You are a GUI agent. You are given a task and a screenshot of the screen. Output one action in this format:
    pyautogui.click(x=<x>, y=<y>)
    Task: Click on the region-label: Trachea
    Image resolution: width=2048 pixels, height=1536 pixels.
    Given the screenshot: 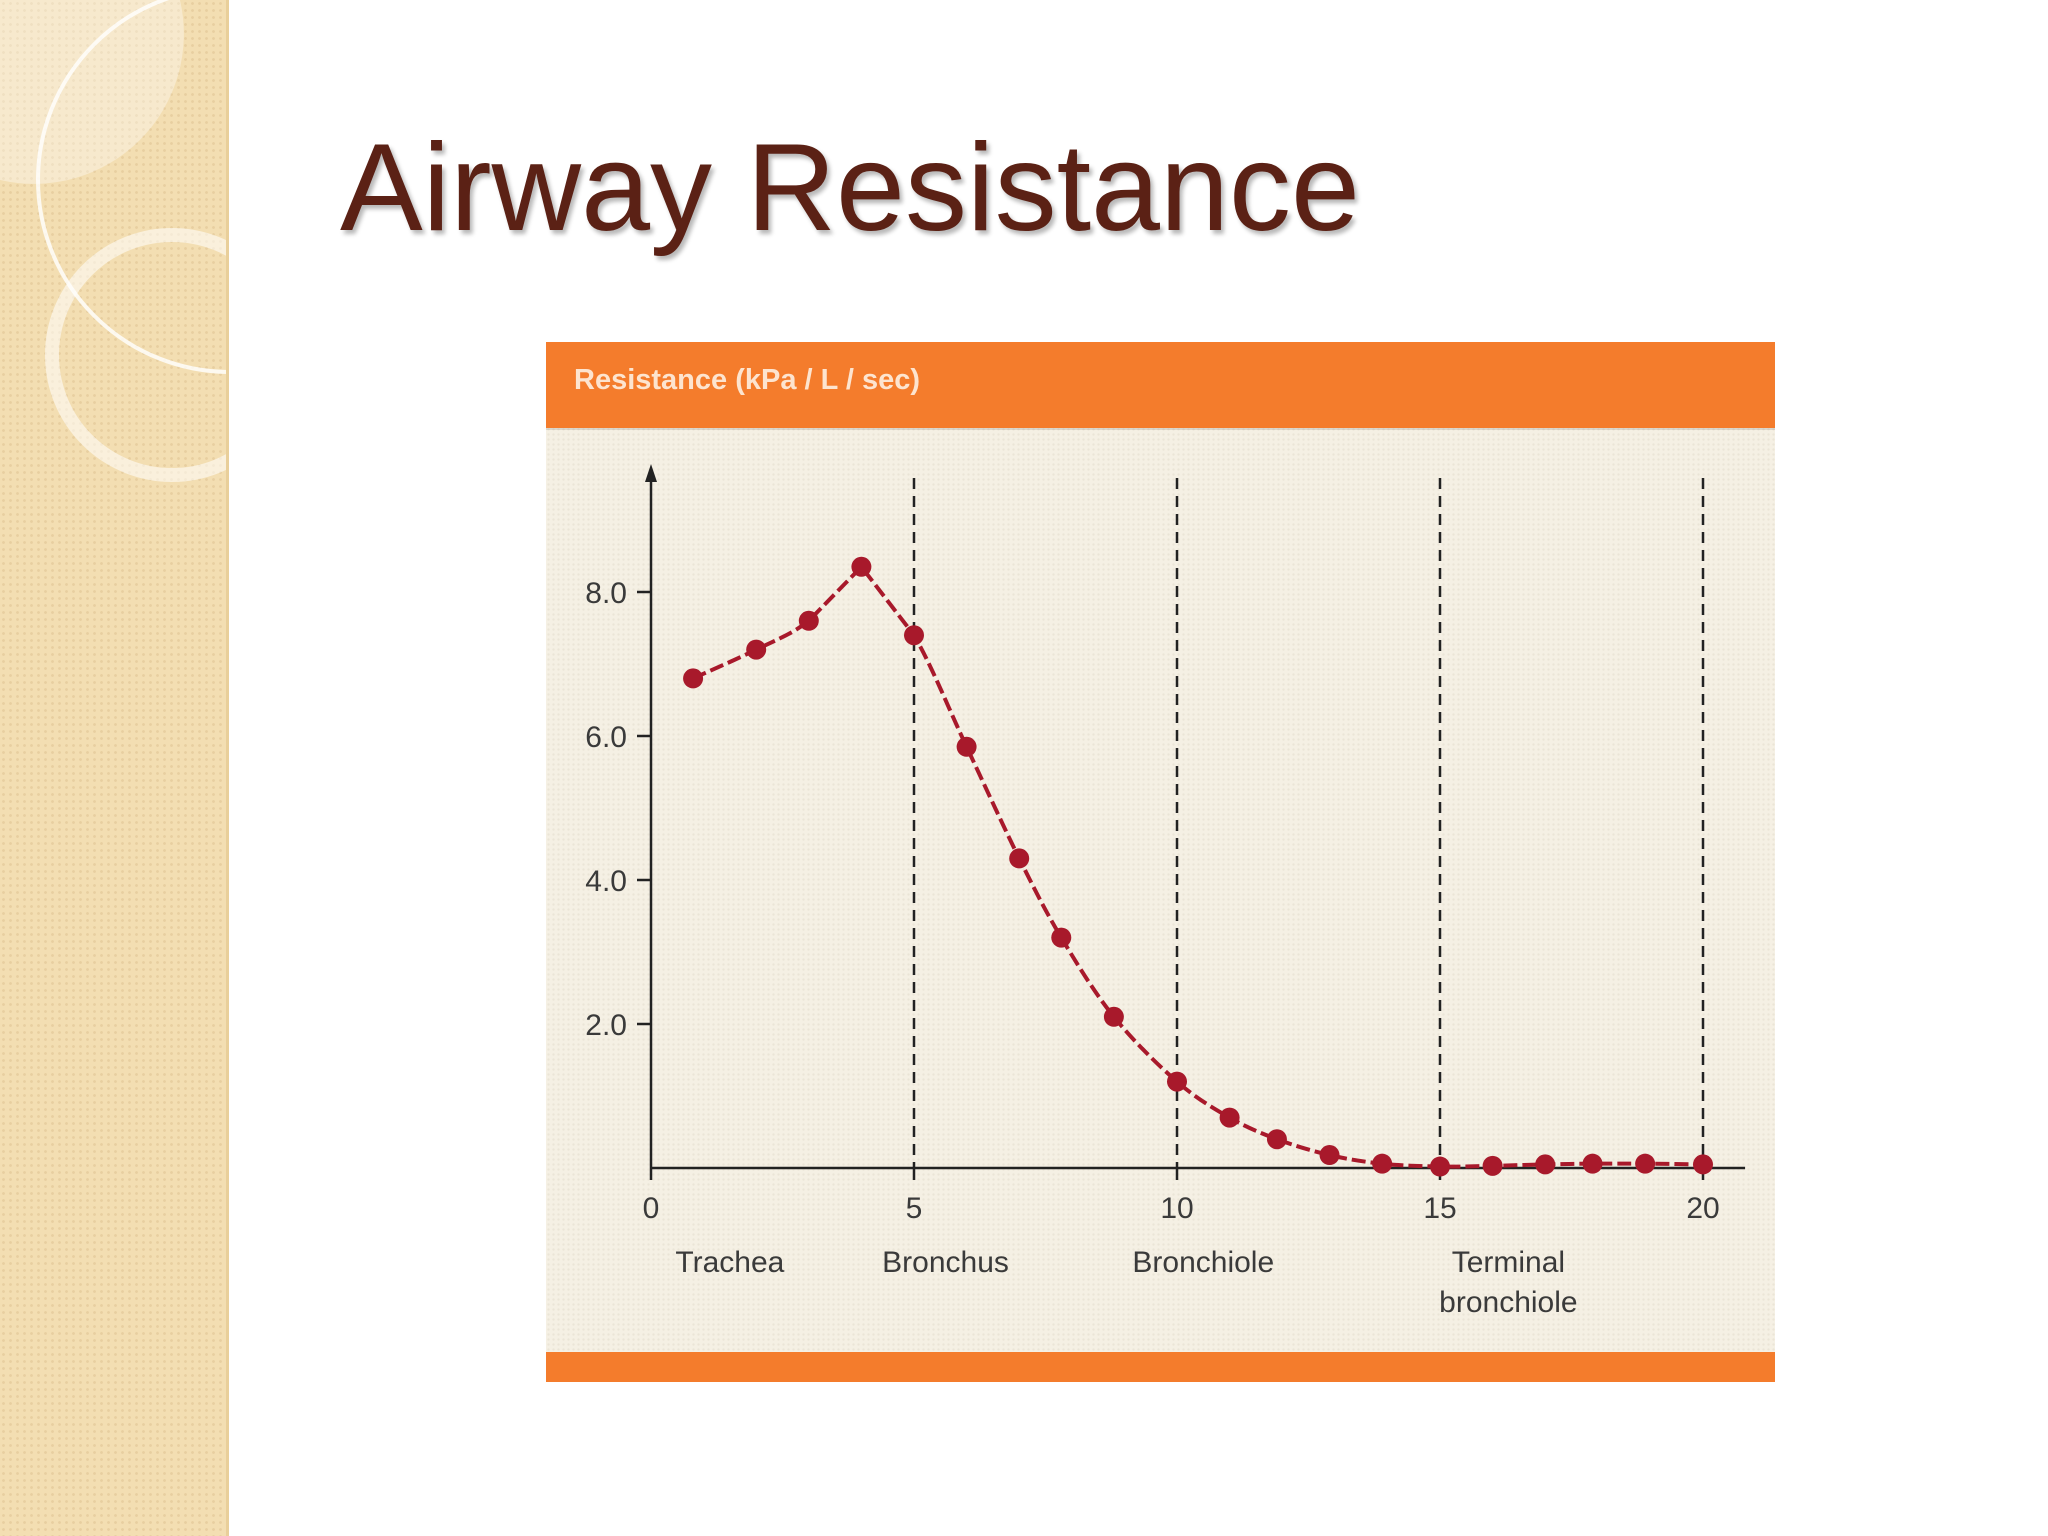 What is the action you would take?
    pyautogui.click(x=729, y=1262)
    